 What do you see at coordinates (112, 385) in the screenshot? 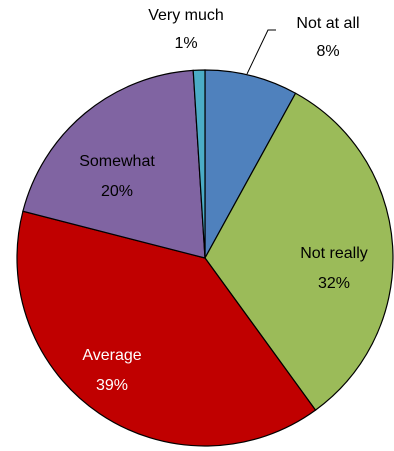
I see `slice-value-average: 39%` at bounding box center [112, 385].